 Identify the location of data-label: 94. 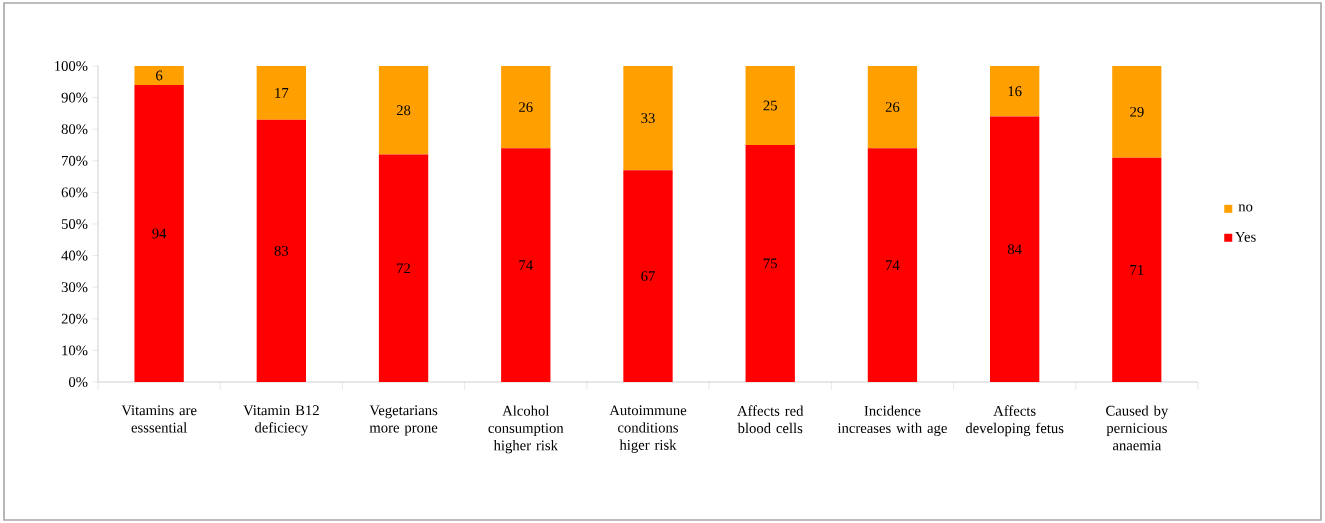
(159, 233).